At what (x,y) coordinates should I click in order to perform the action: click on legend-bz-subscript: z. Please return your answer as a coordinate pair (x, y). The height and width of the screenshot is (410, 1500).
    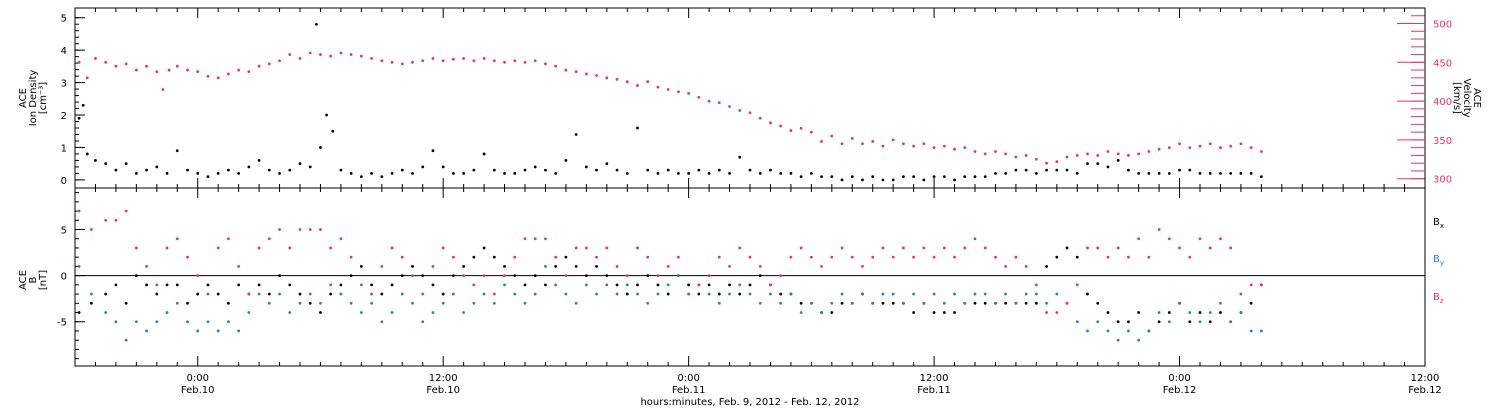
    Looking at the image, I should click on (1442, 301).